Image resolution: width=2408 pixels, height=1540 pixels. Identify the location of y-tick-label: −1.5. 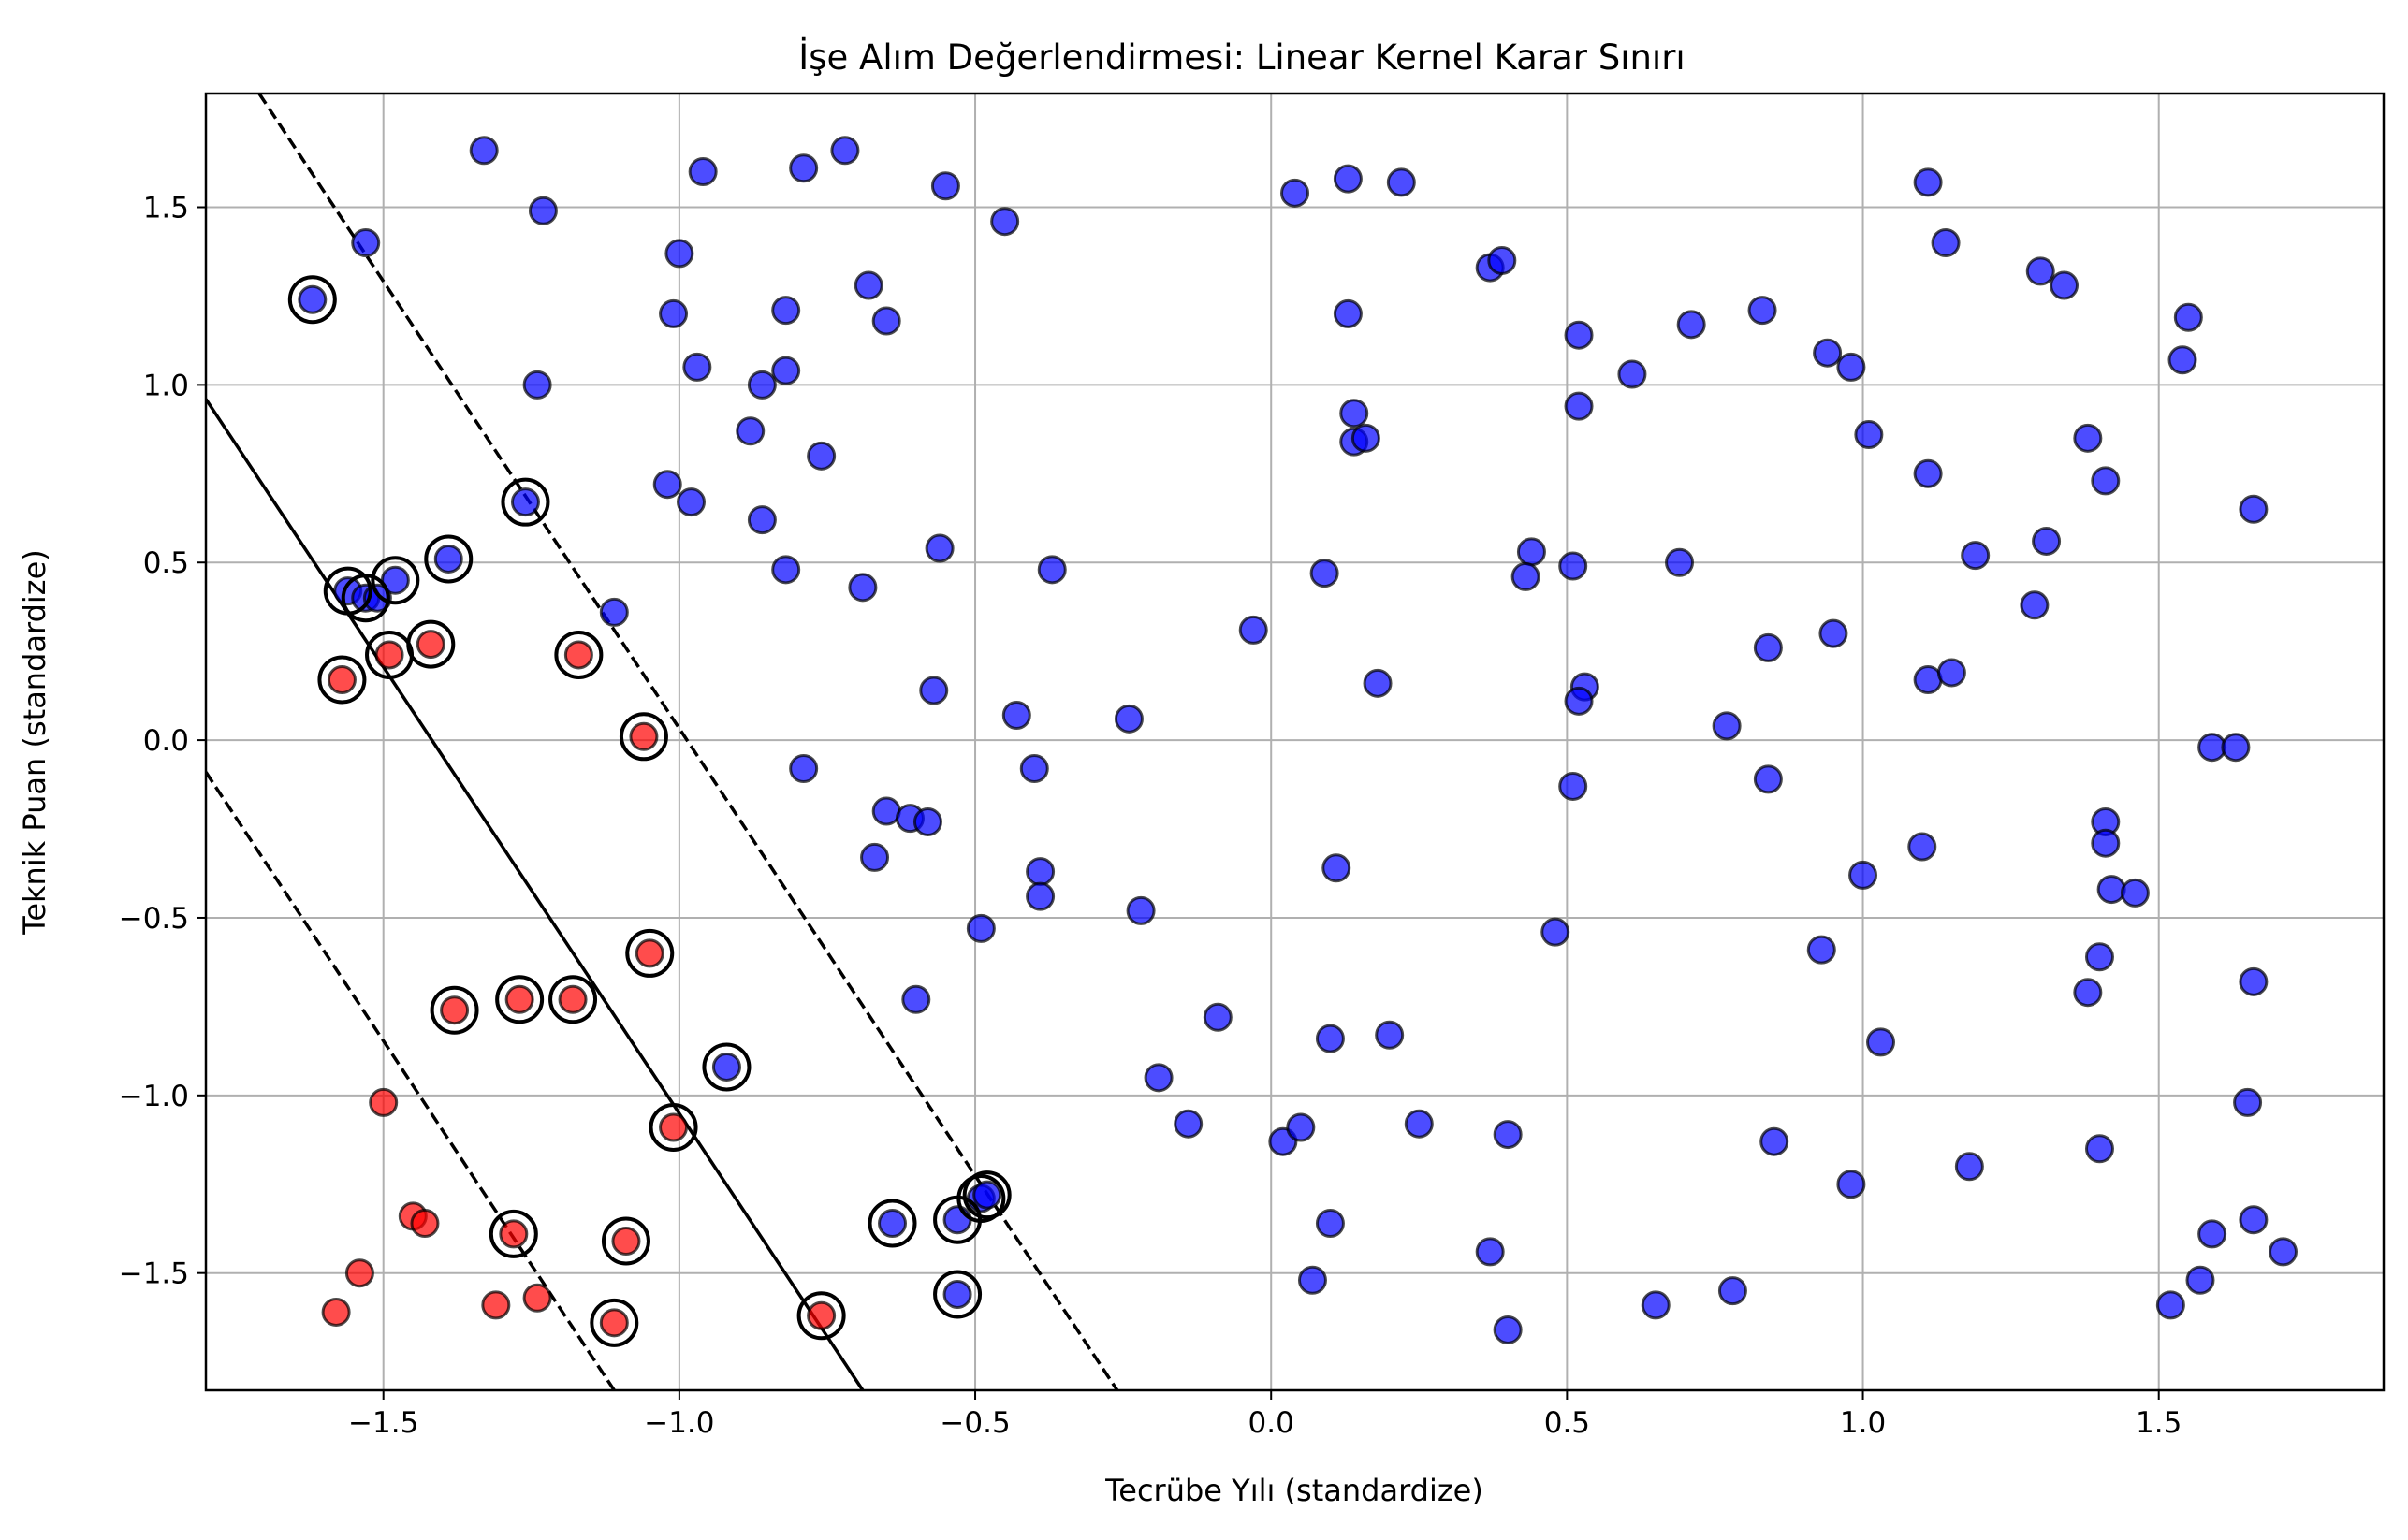
(154, 1274).